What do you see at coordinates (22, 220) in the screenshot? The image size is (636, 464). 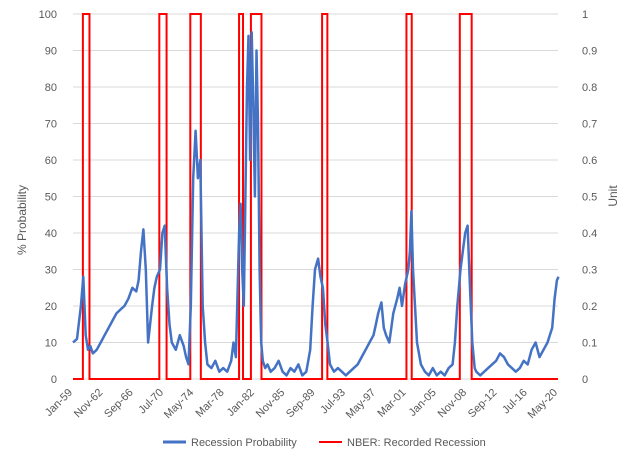 I see `y-axis-left-title: % Probability` at bounding box center [22, 220].